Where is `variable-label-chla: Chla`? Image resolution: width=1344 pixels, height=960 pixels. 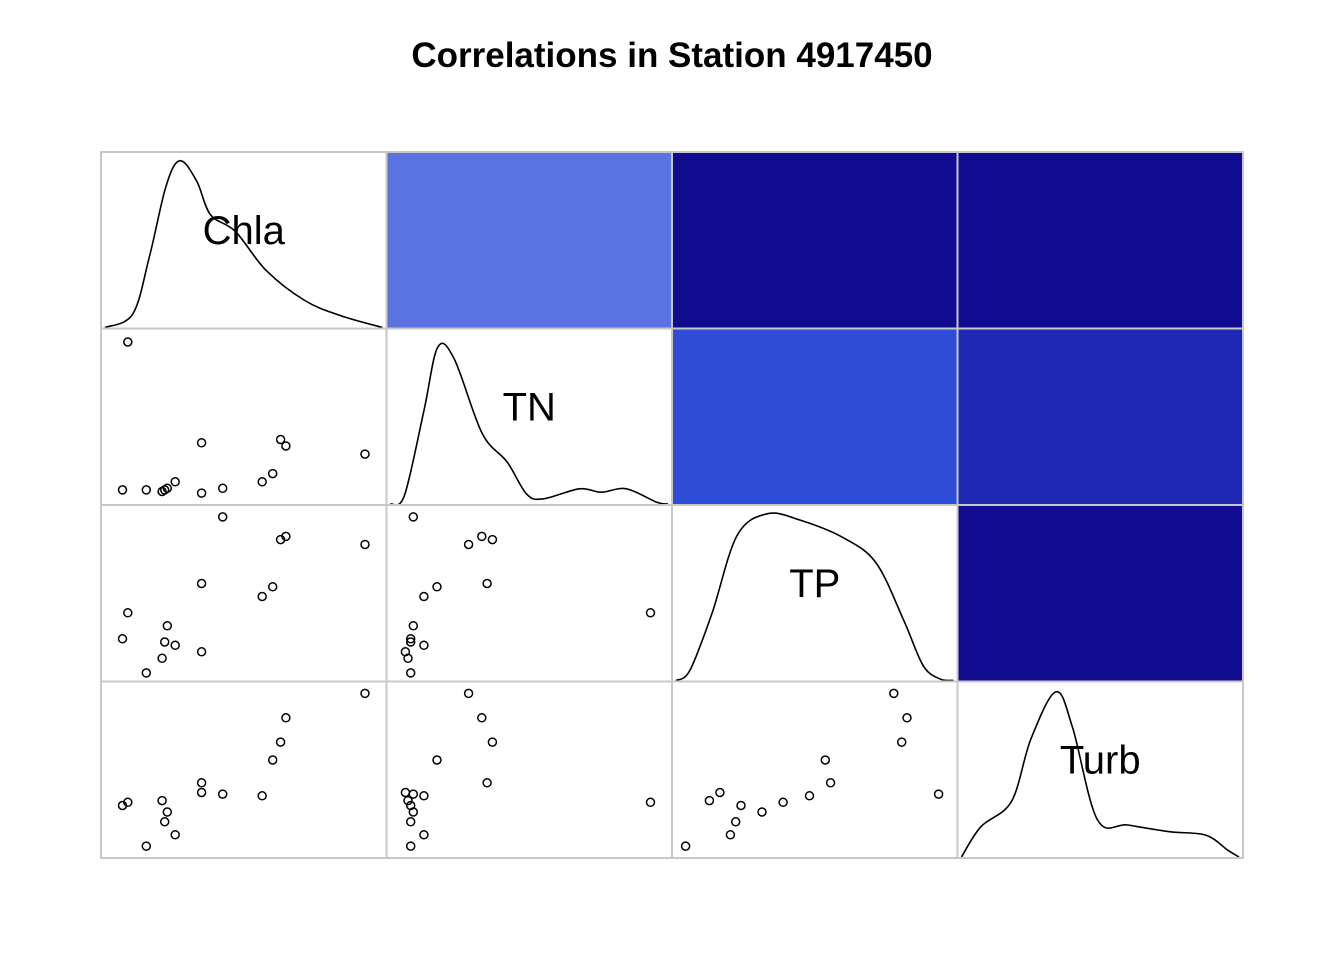
variable-label-chla: Chla is located at coordinates (244, 231).